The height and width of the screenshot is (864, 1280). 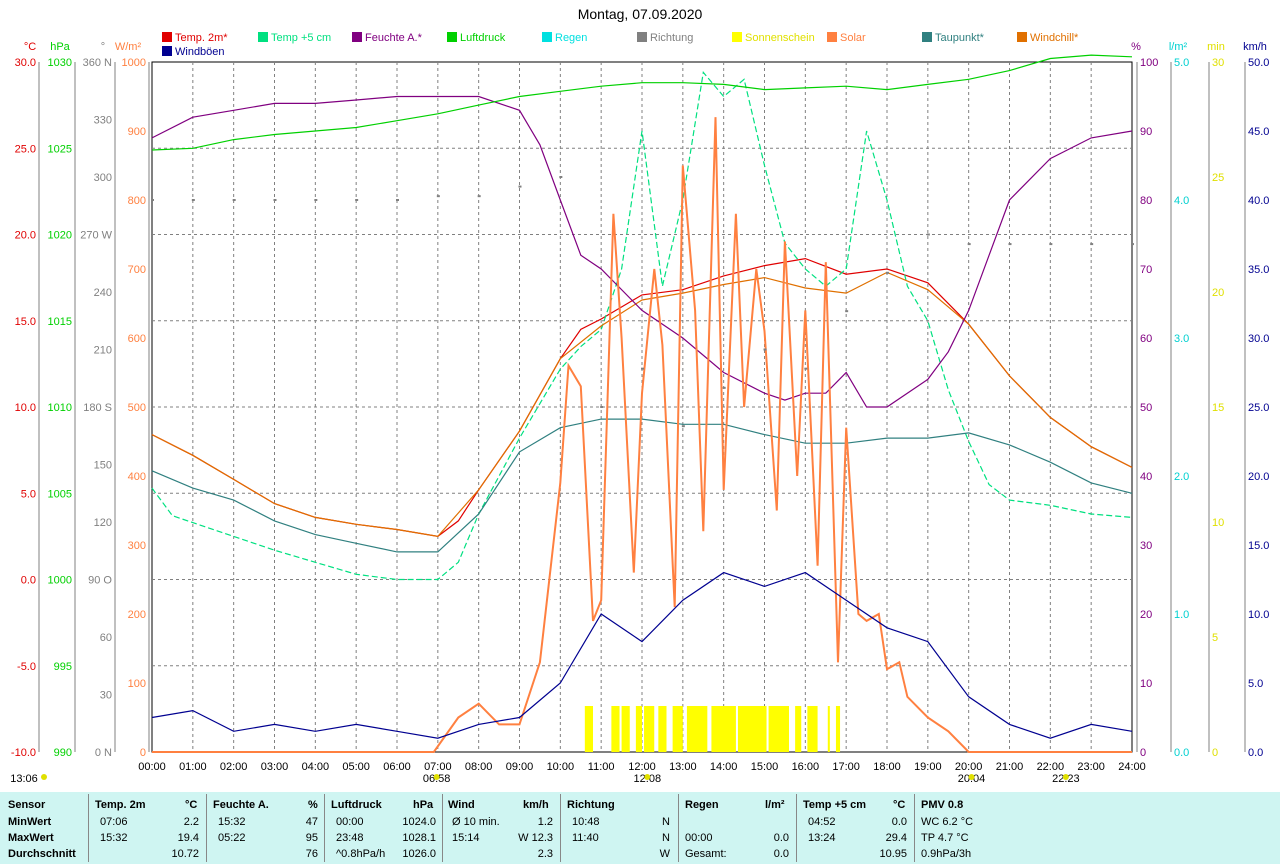 What do you see at coordinates (193, 52) in the screenshot?
I see `legend-item: Windböen` at bounding box center [193, 52].